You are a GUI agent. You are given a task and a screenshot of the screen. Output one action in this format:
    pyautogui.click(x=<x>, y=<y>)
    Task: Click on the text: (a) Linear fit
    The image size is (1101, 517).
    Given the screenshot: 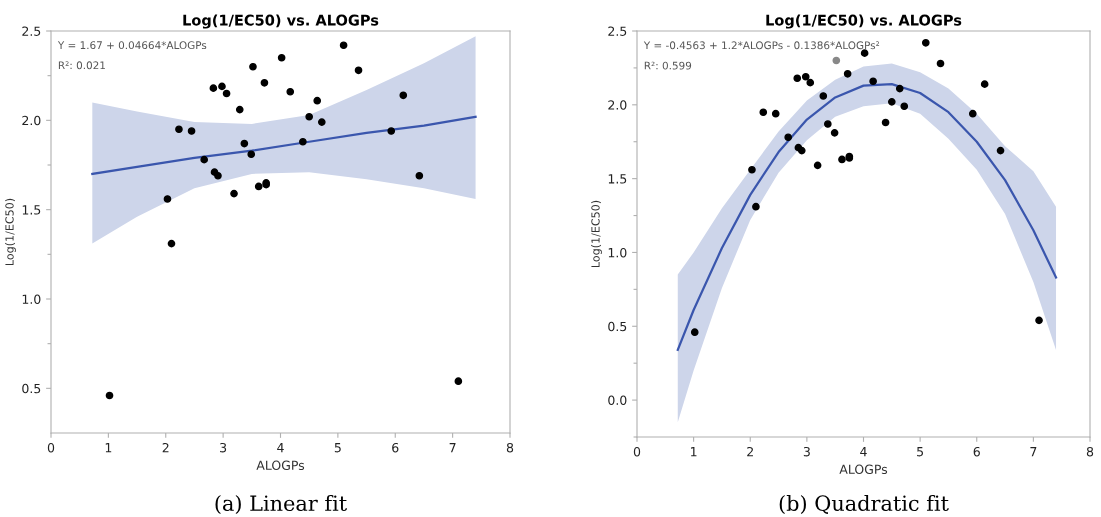 What is the action you would take?
    pyautogui.click(x=281, y=504)
    